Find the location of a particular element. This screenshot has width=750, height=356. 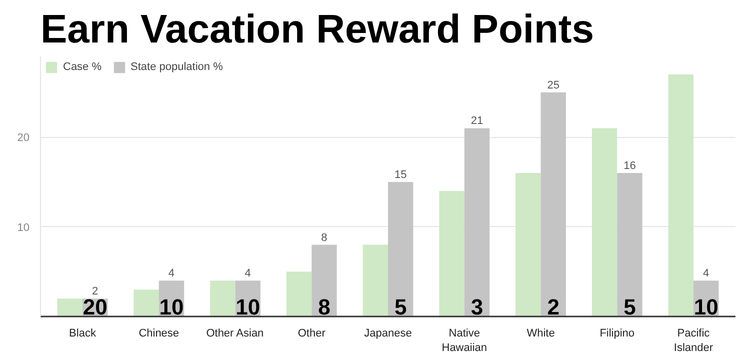

x-tick-label: Pacific Islander is located at coordinates (694, 341).